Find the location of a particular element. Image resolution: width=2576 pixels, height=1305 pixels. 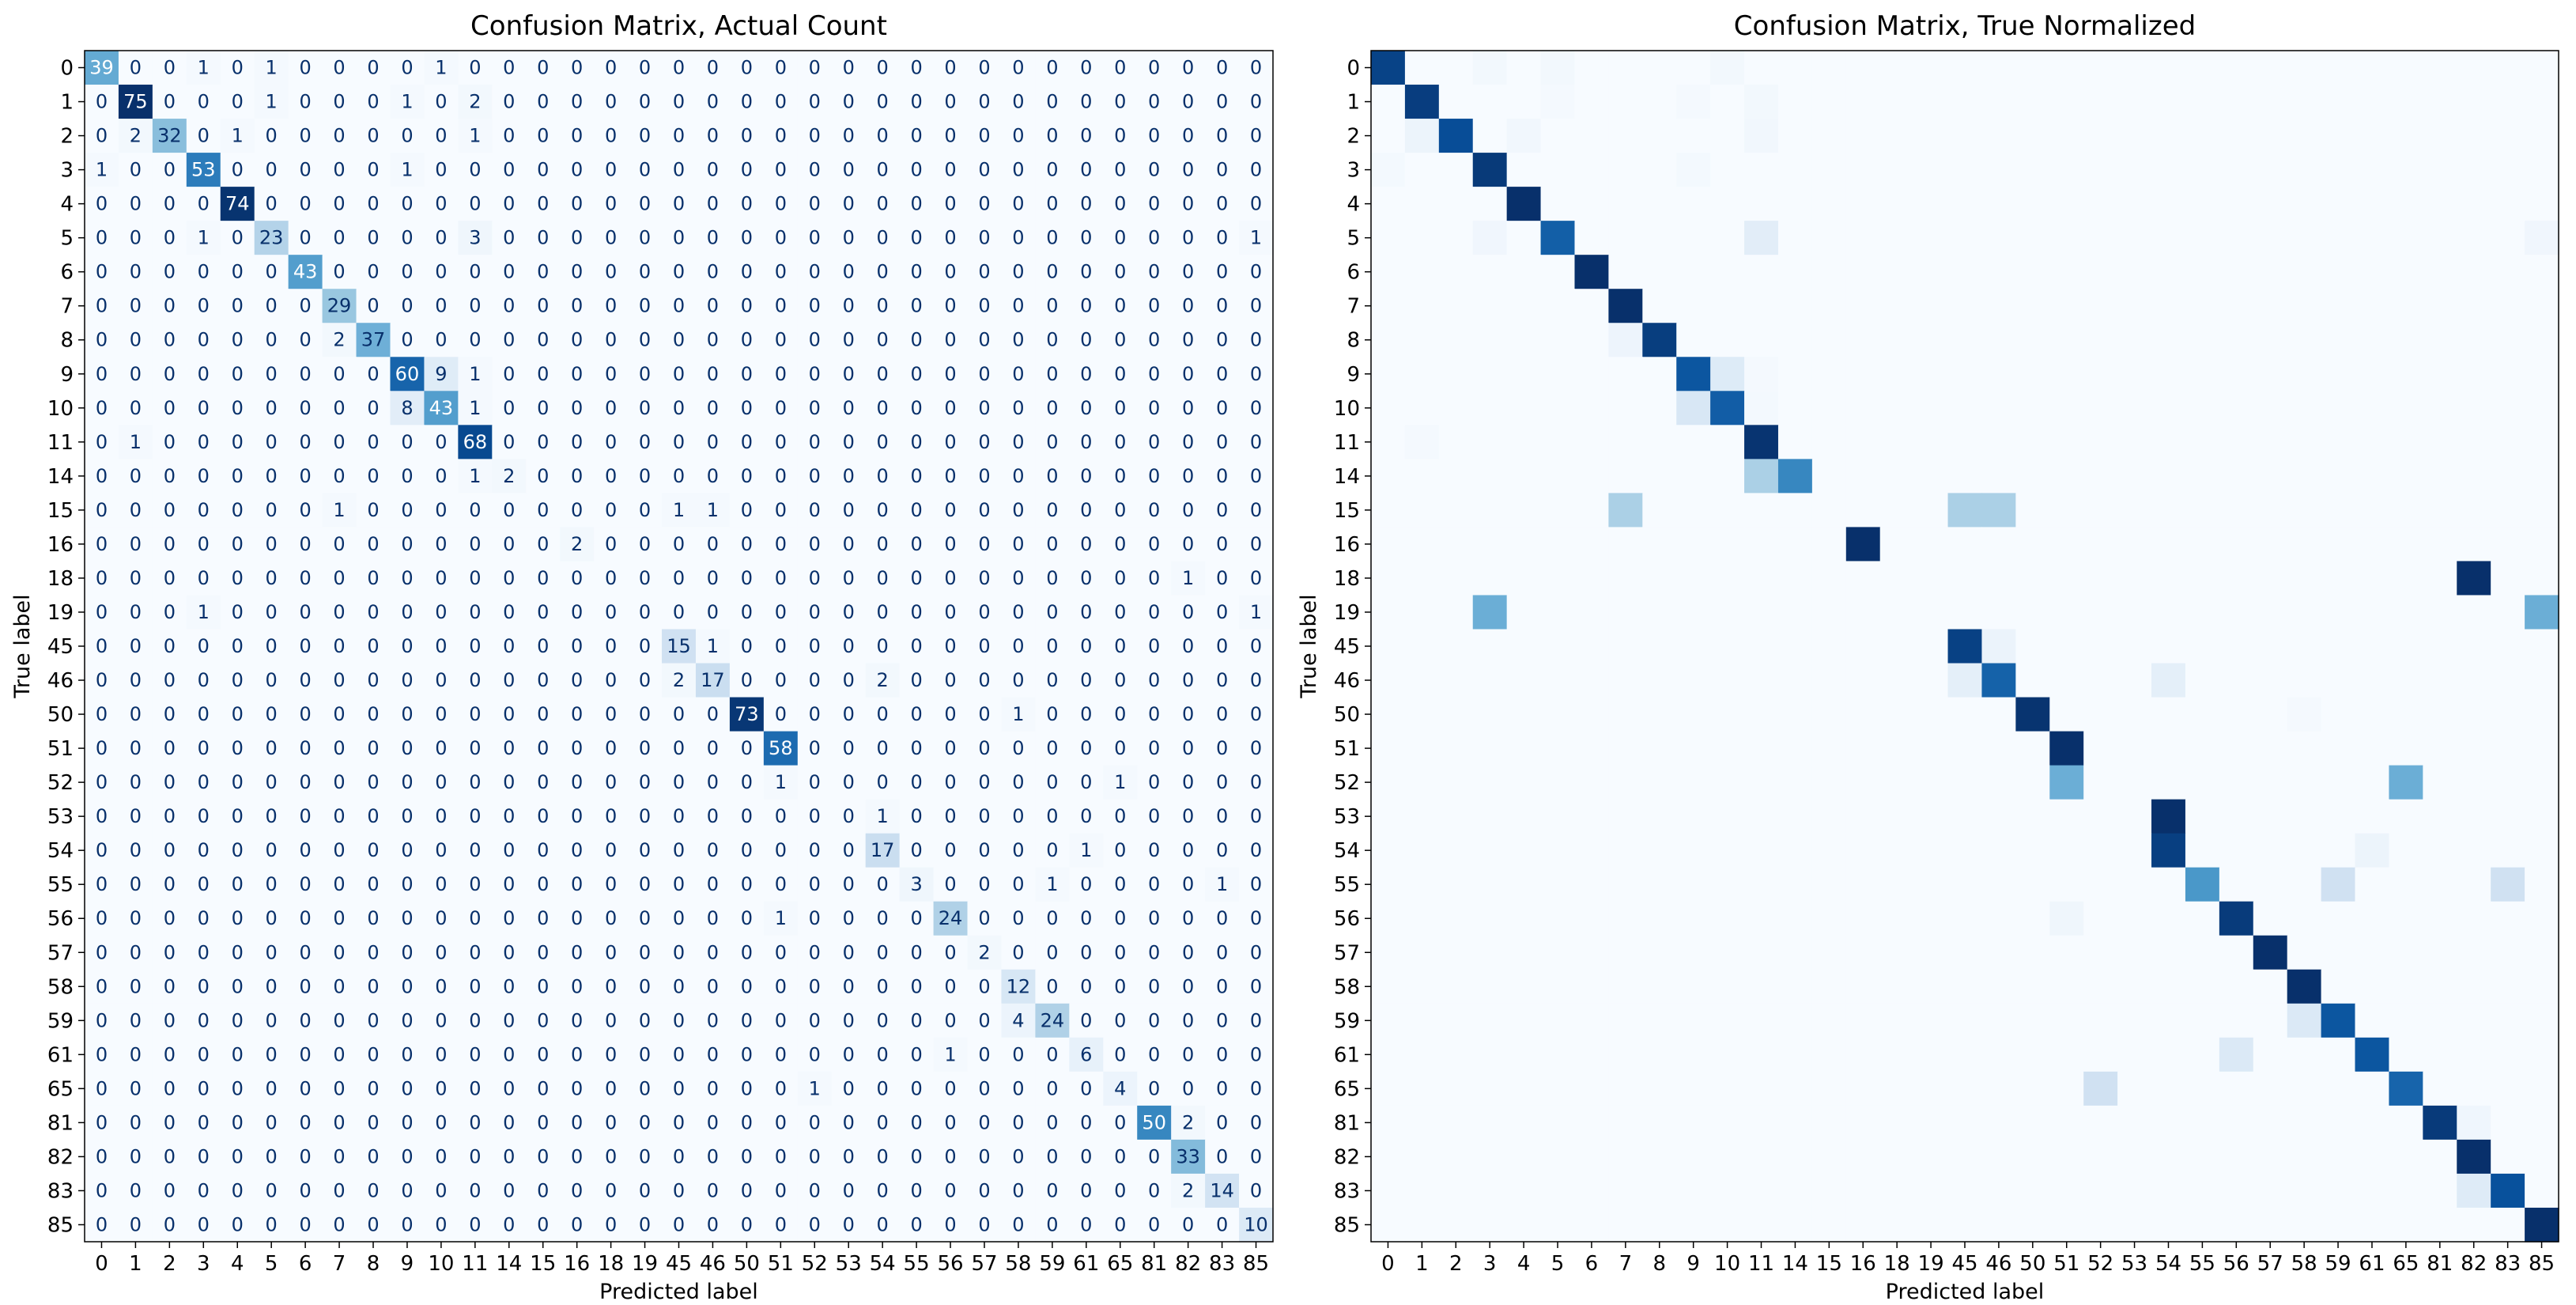

x-tick-label: 16 is located at coordinates (1863, 1264).